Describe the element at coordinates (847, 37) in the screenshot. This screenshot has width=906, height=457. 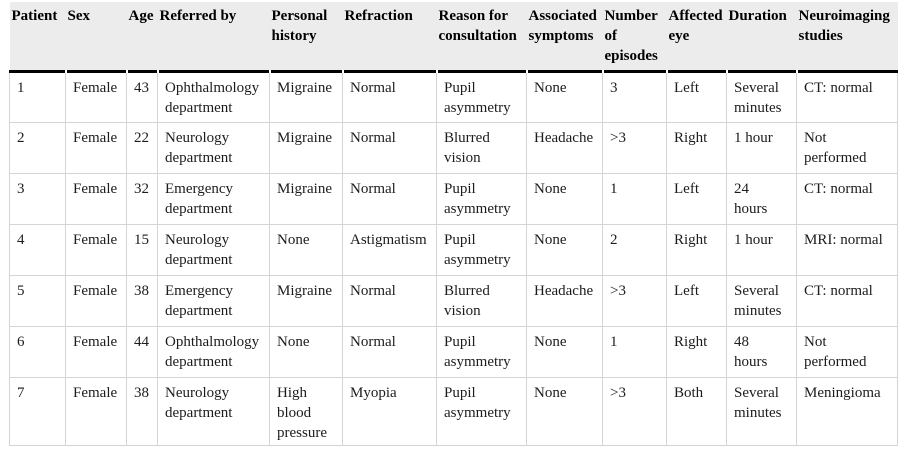
I see `column-header-neuroimaging-studies: Neuroimaging studies` at that location.